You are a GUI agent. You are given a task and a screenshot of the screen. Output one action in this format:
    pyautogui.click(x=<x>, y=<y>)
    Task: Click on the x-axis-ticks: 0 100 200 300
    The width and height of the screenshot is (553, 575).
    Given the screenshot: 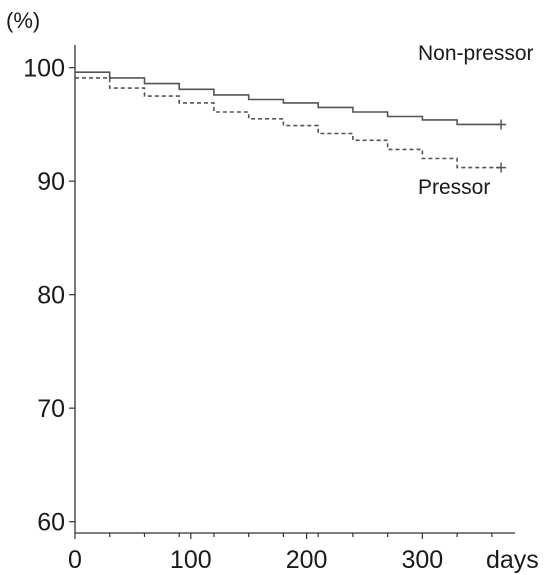 What is the action you would take?
    pyautogui.click(x=280, y=553)
    